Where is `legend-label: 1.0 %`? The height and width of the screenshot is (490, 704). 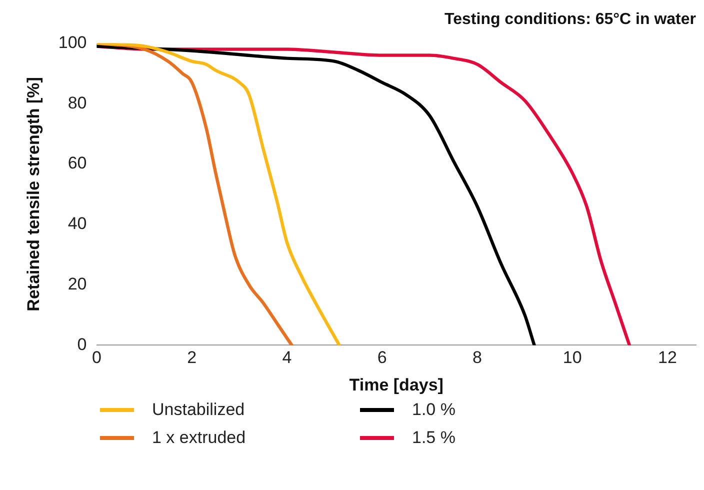 legend-label: 1.0 % is located at coordinates (434, 410).